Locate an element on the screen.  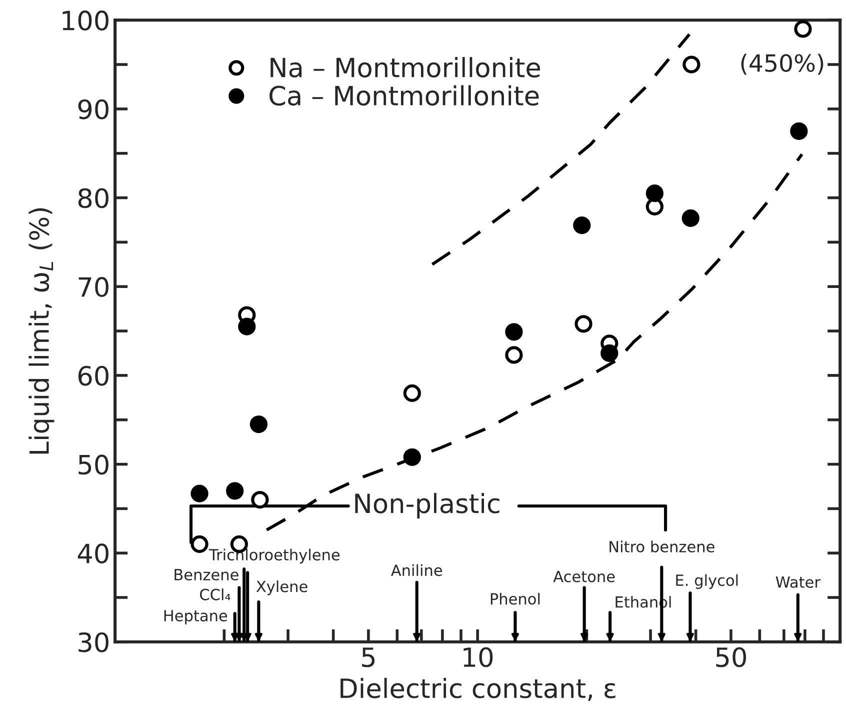
series-label: Heptane is located at coordinates (196, 617).